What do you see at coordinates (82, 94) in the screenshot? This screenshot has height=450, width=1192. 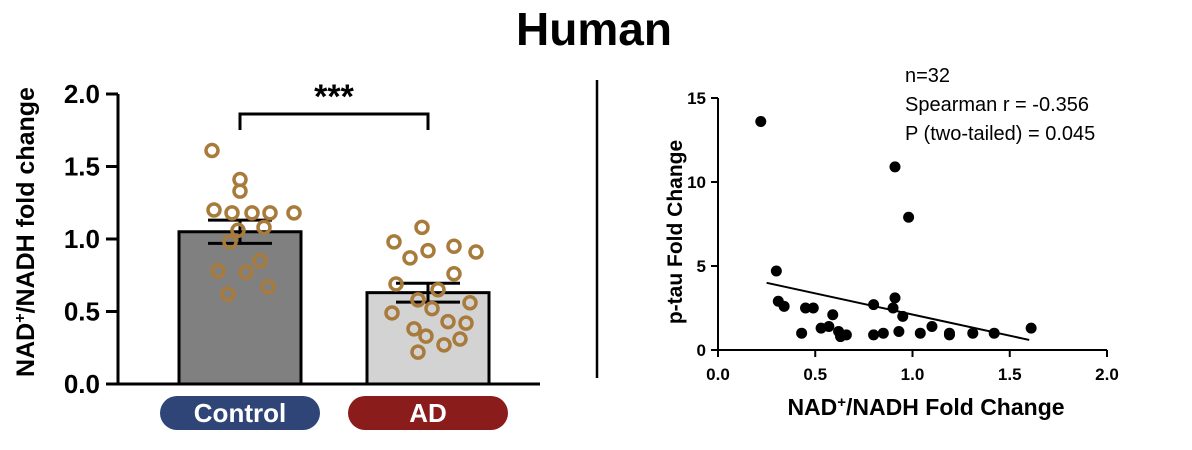 I see `bar-y-tick-label: 2.0` at bounding box center [82, 94].